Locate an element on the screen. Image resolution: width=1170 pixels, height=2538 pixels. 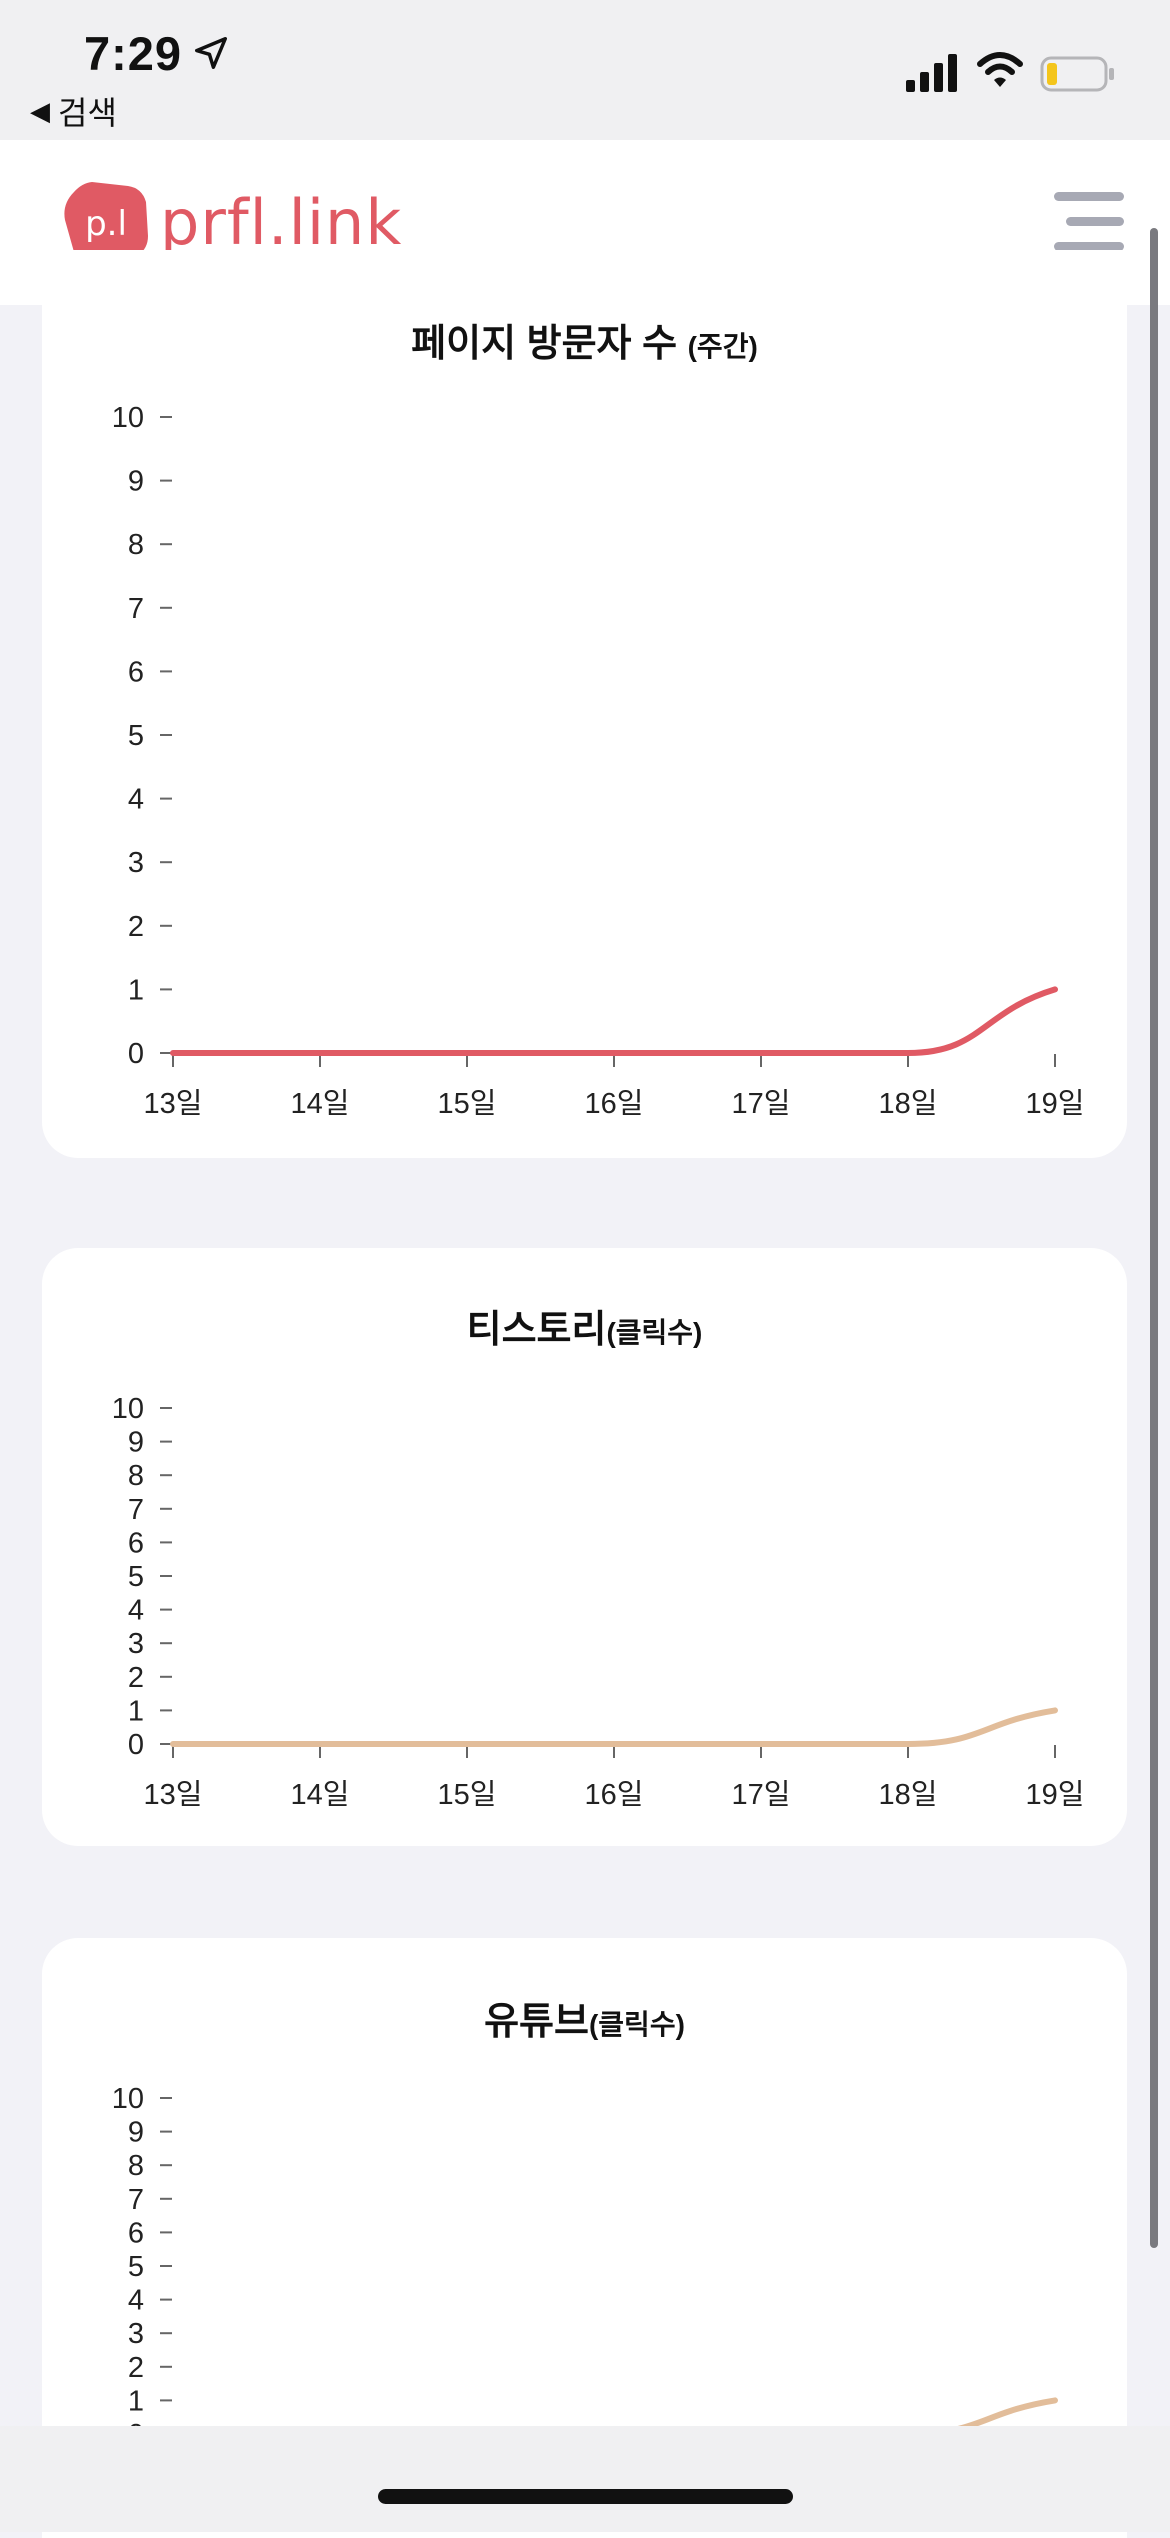
status-time: 7:29 is located at coordinates (133, 53).